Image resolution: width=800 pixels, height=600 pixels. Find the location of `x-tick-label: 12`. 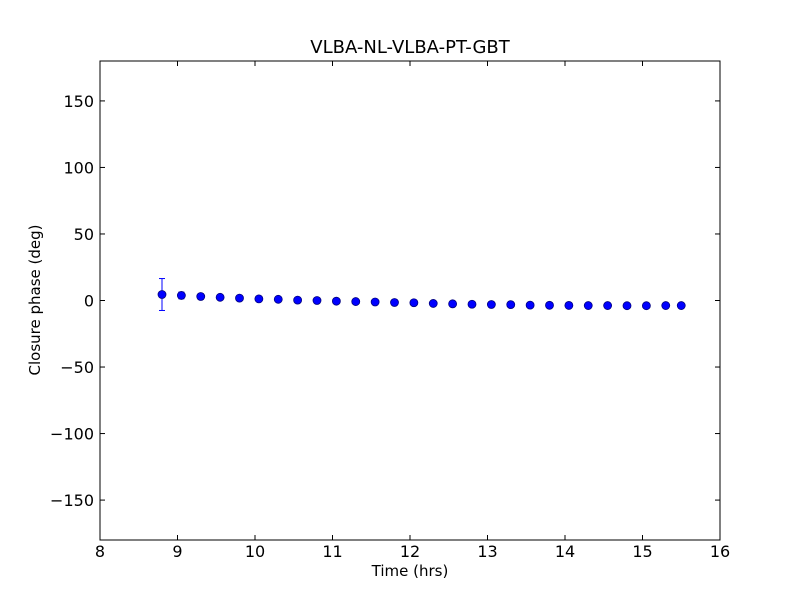

x-tick-label: 12 is located at coordinates (410, 551).